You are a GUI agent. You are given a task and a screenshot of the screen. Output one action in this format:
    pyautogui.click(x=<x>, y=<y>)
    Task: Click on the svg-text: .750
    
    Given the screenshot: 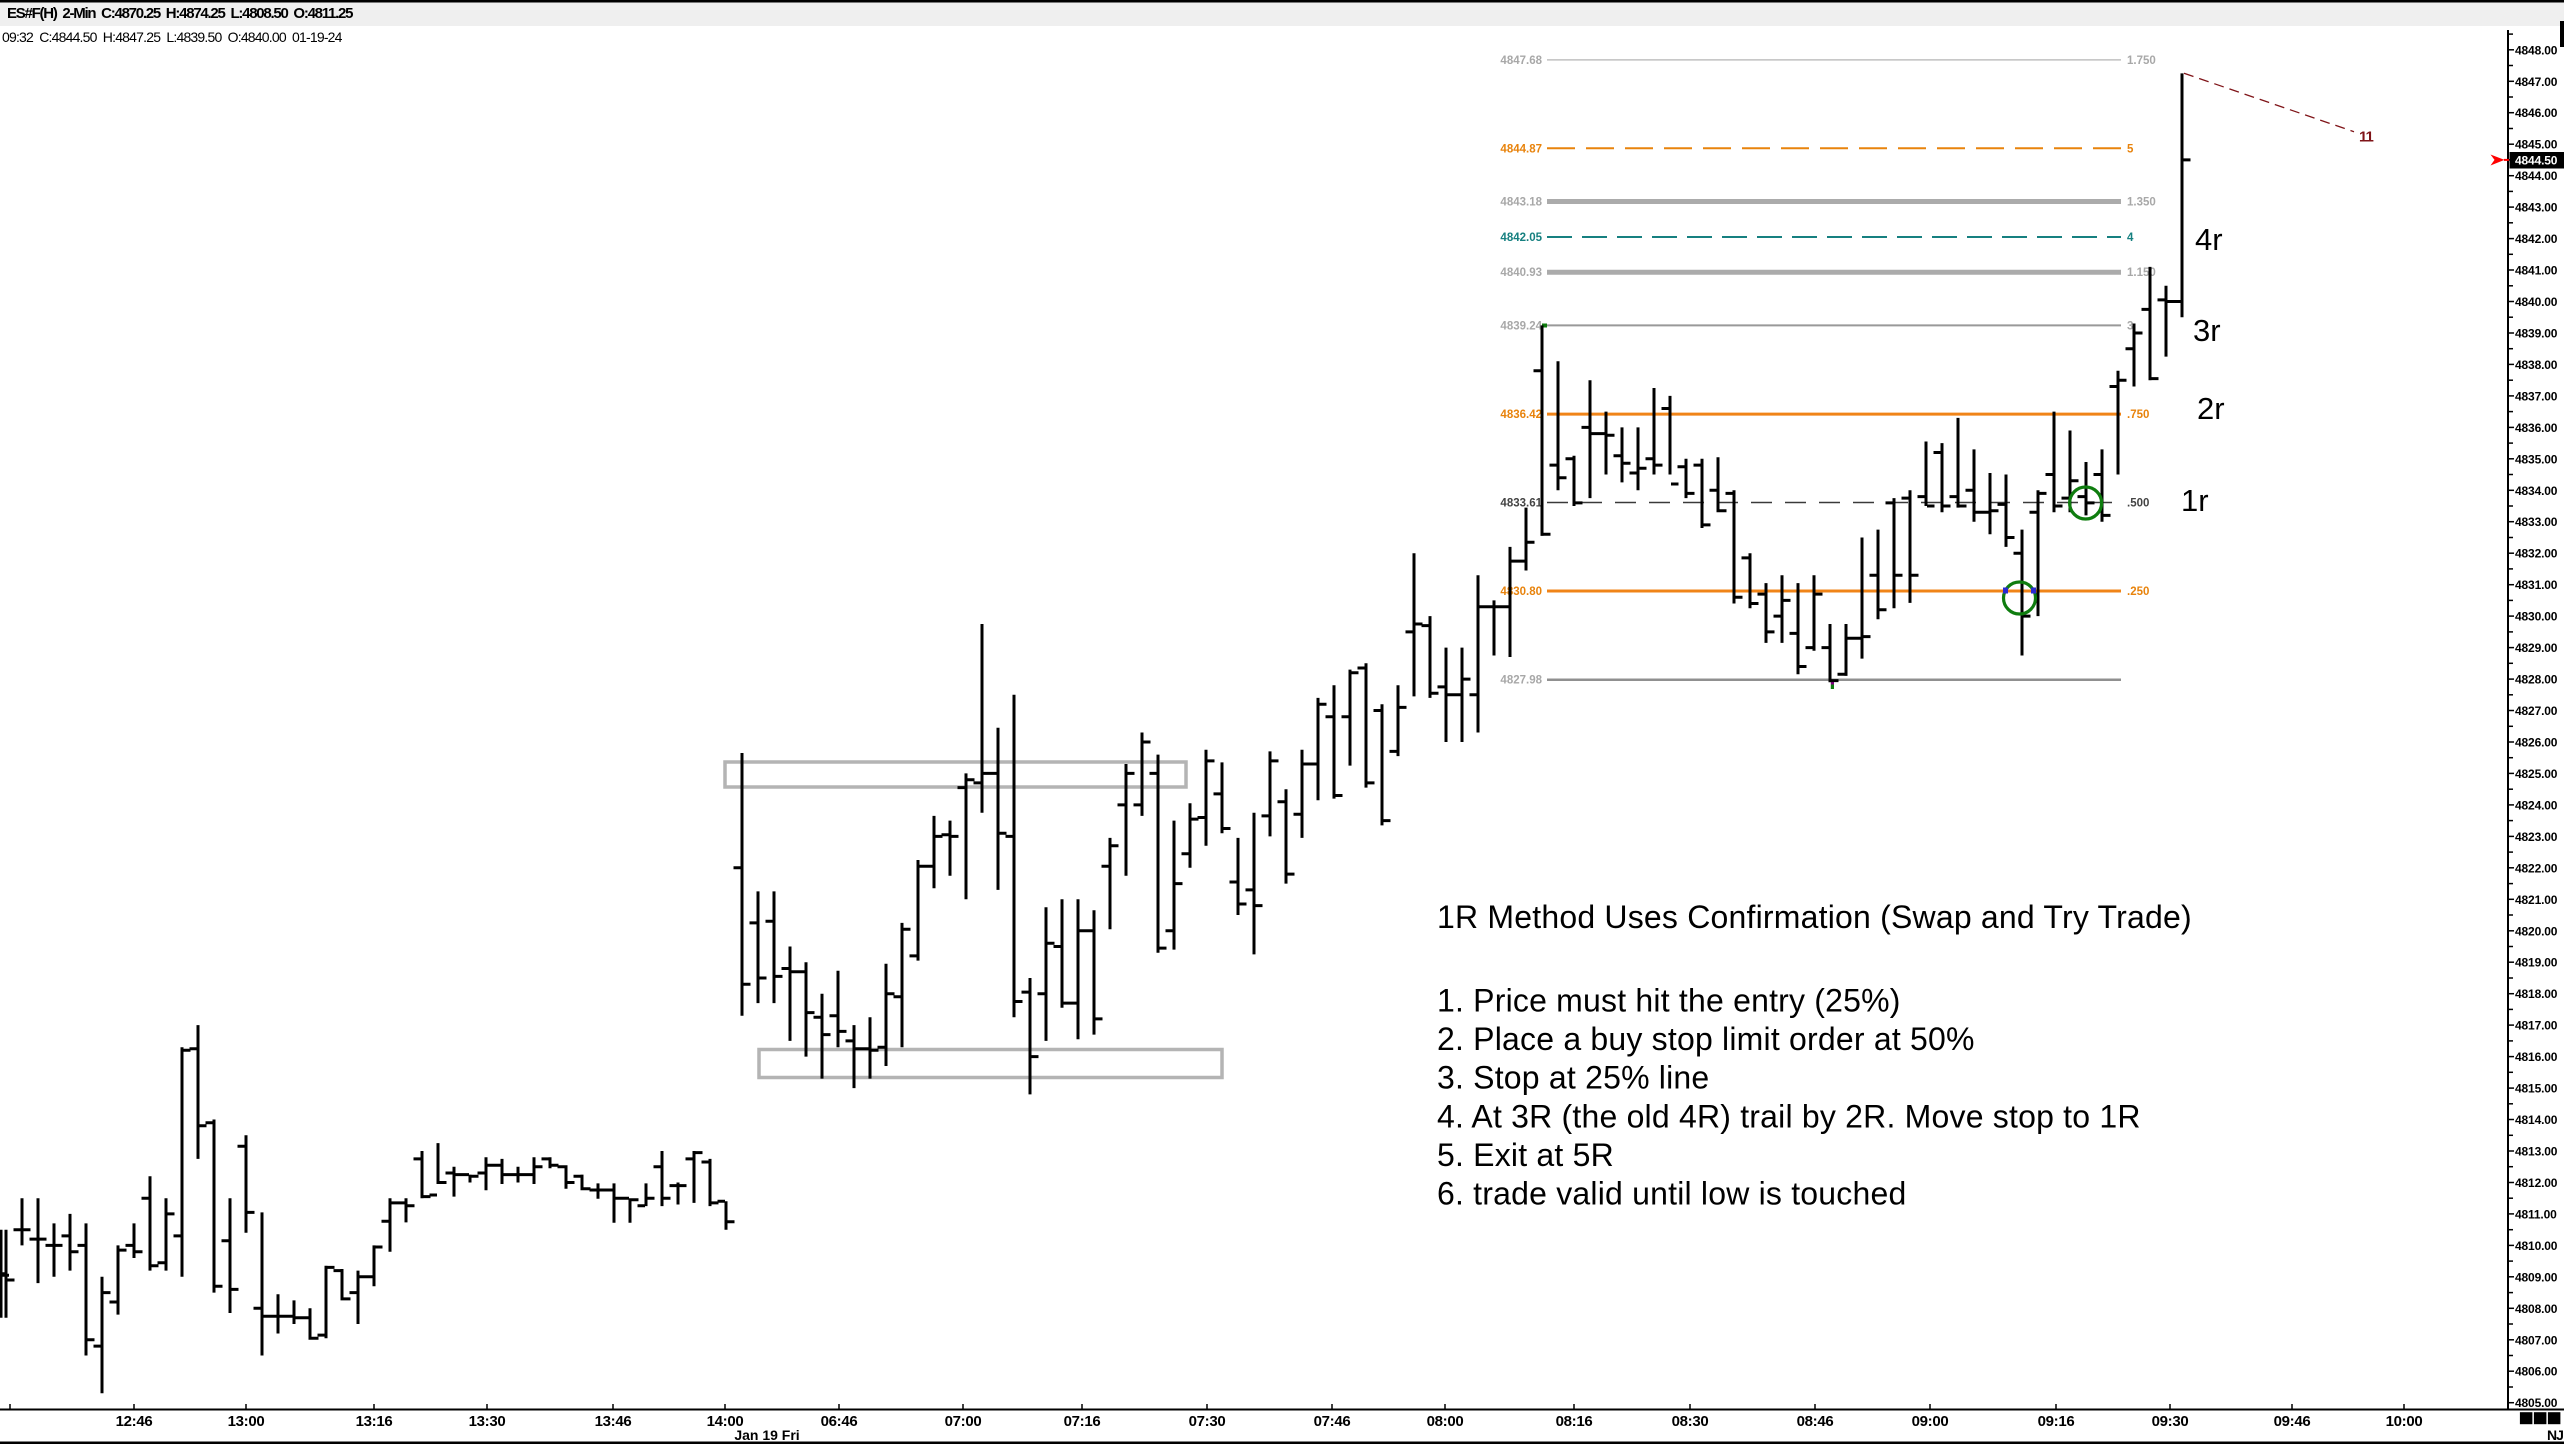 What is the action you would take?
    pyautogui.click(x=2138, y=415)
    